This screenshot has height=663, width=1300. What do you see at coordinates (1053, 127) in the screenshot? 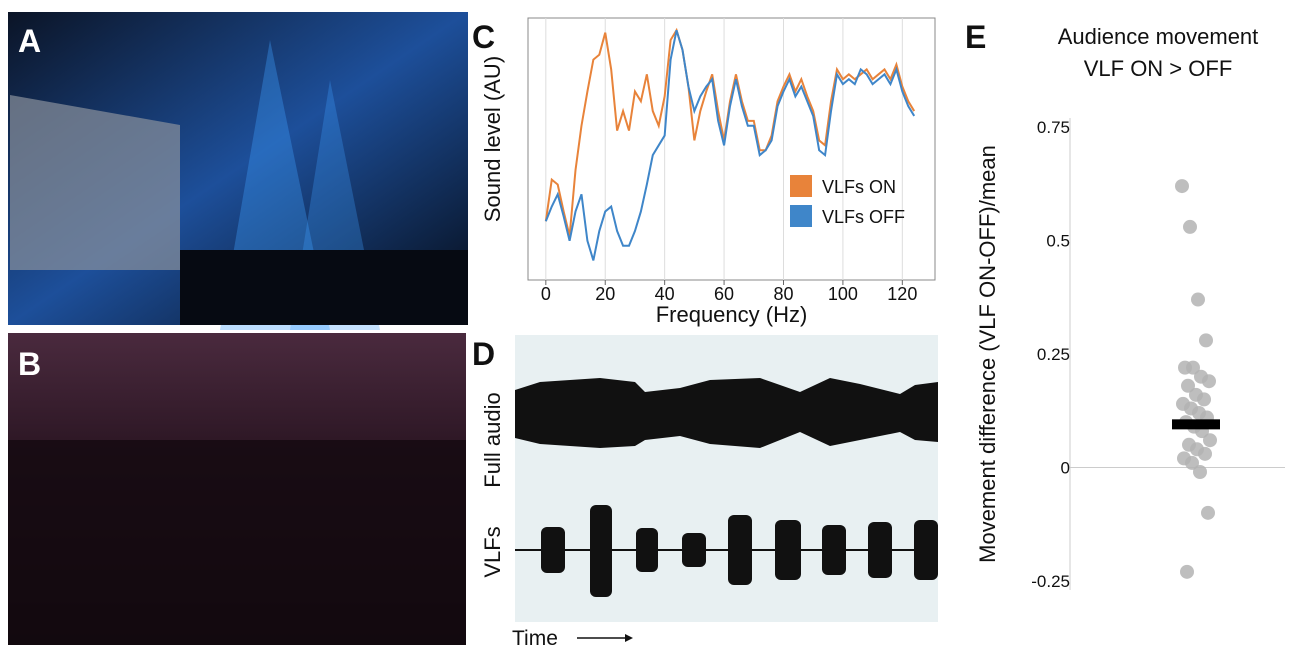
I see `y-tick-label: 0.75` at bounding box center [1053, 127].